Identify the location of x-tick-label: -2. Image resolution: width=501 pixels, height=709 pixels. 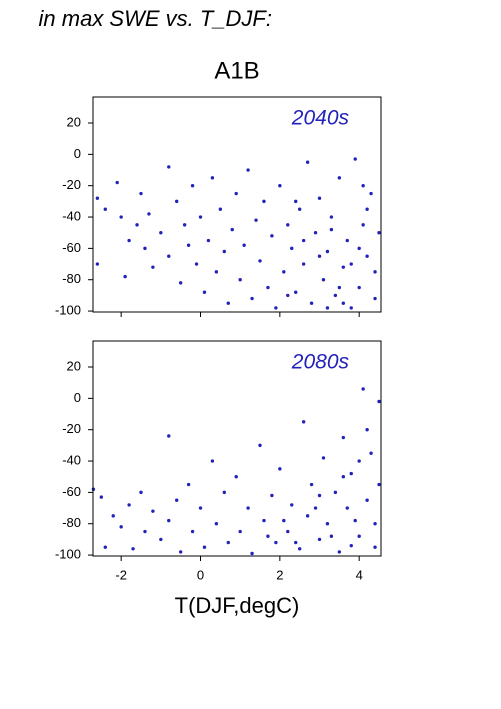
(121, 574).